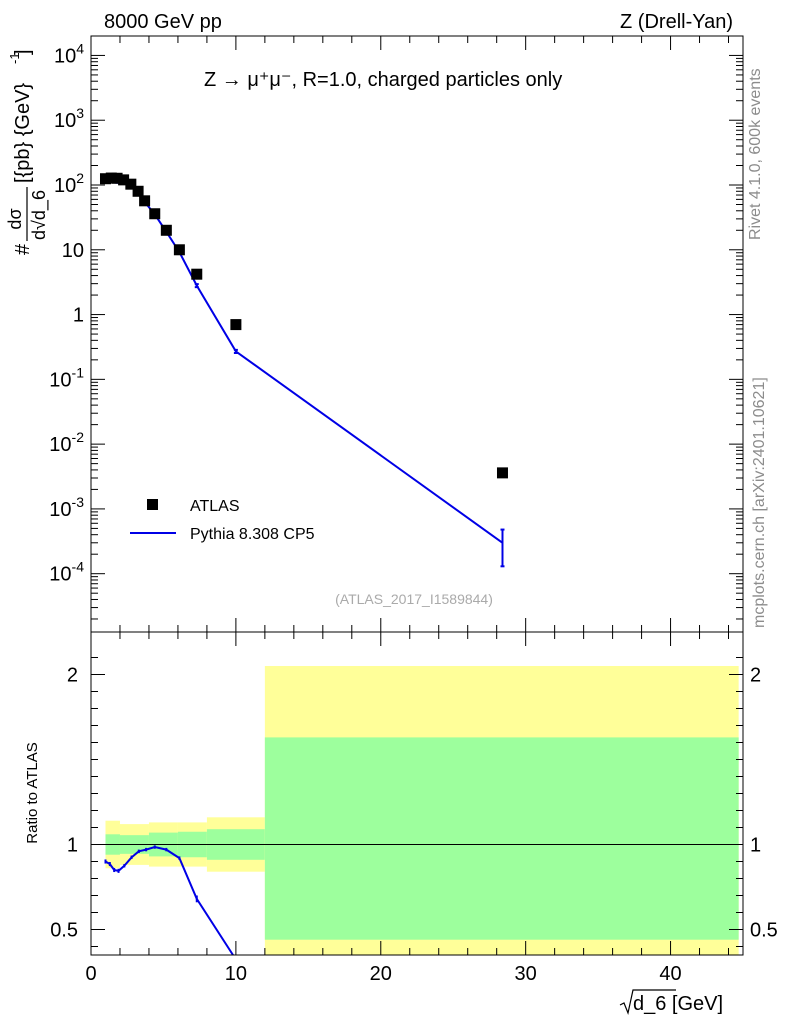 The image size is (786, 1024). I want to click on ratio-y-tick-label: 0.5, so click(64, 931).